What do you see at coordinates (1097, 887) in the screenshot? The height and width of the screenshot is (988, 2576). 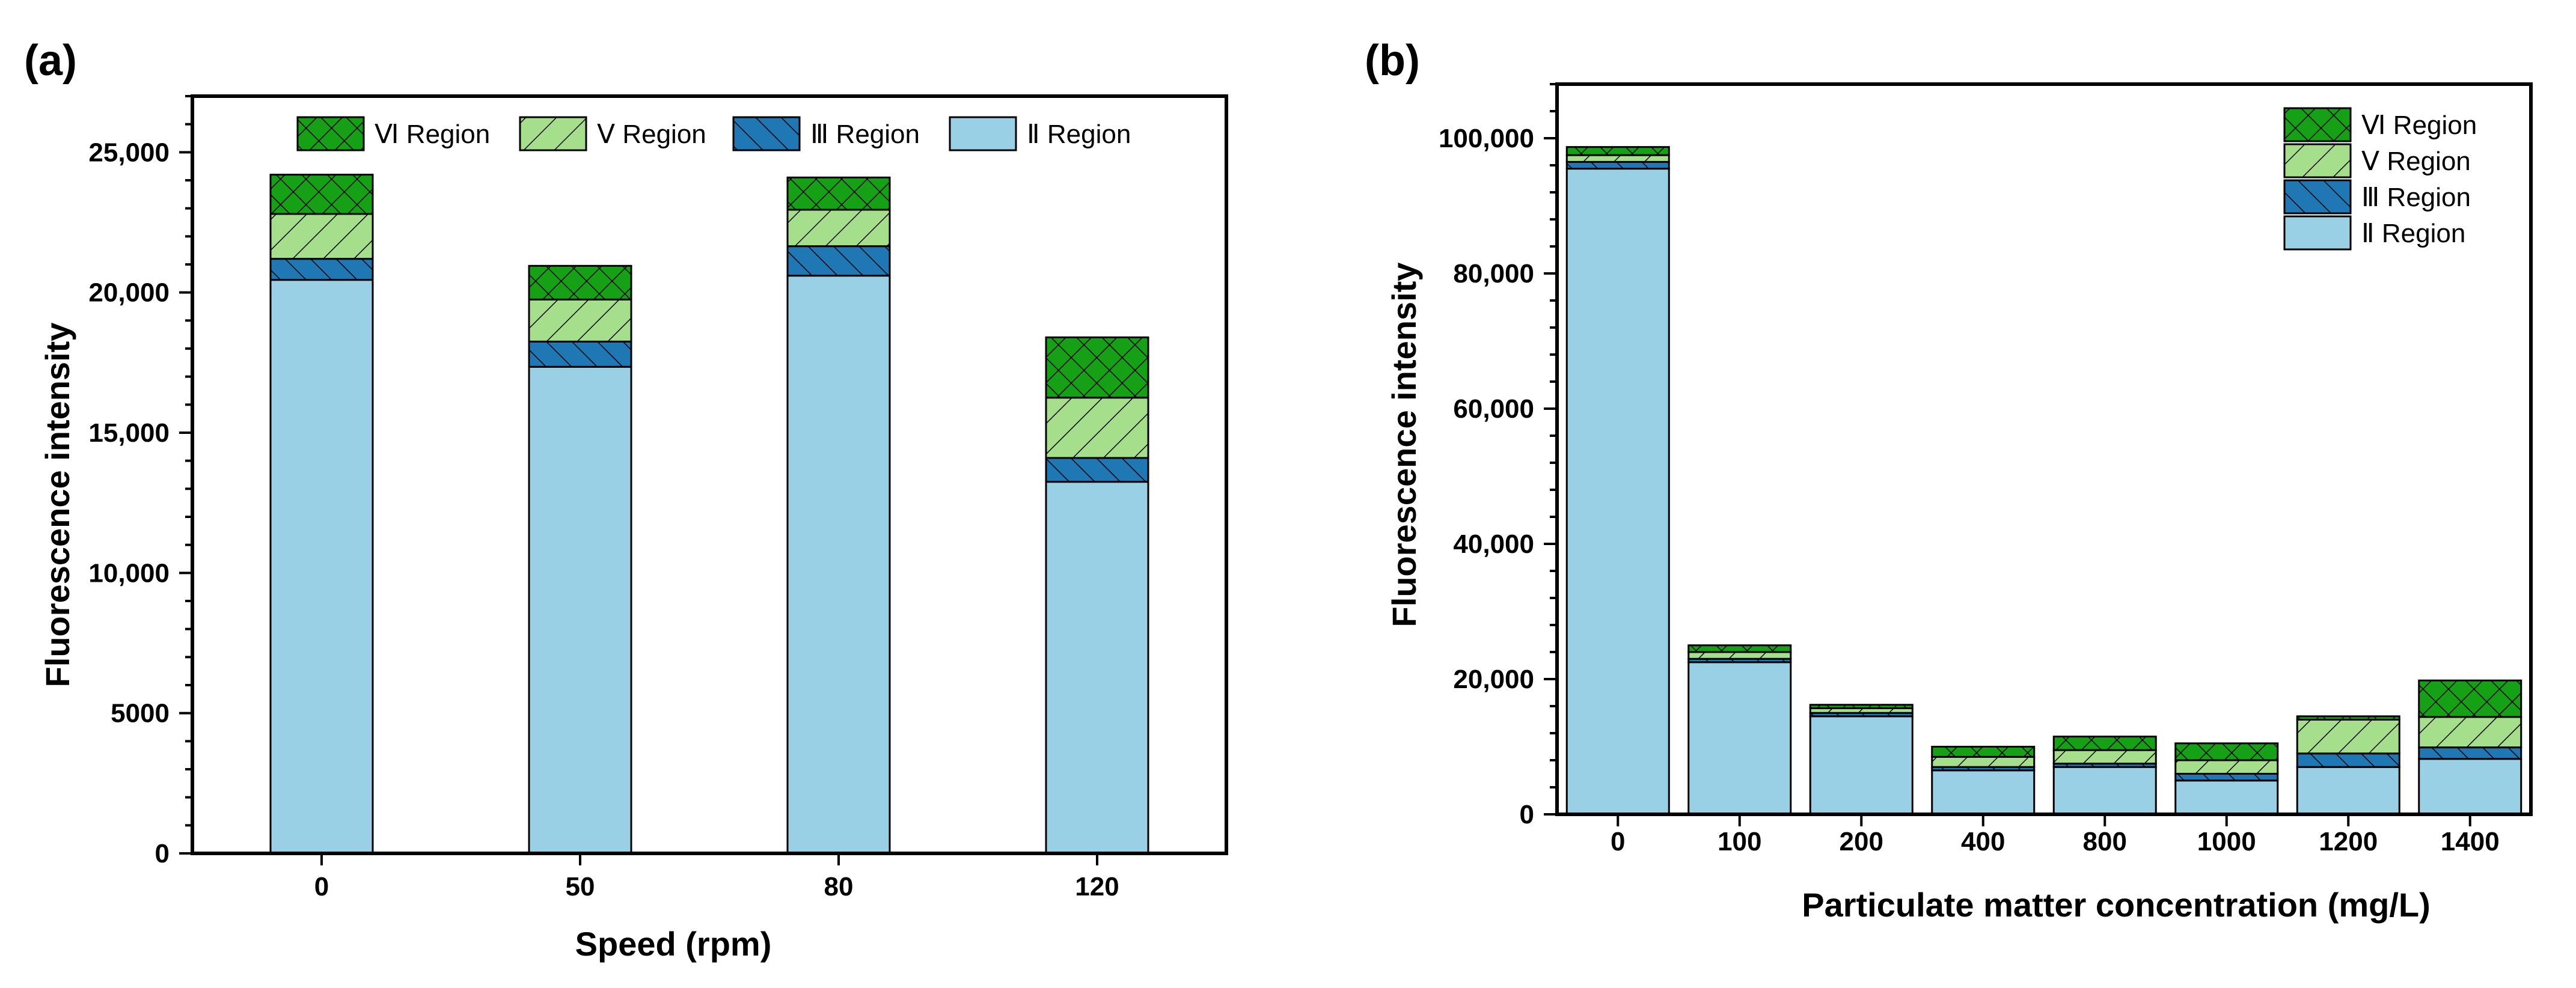 I see `x-tick-label: 120` at bounding box center [1097, 887].